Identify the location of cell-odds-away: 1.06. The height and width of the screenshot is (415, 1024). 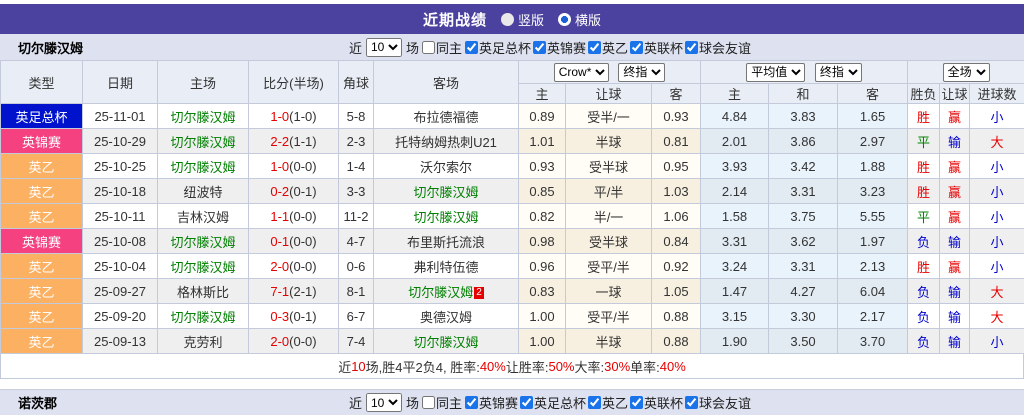
(676, 216).